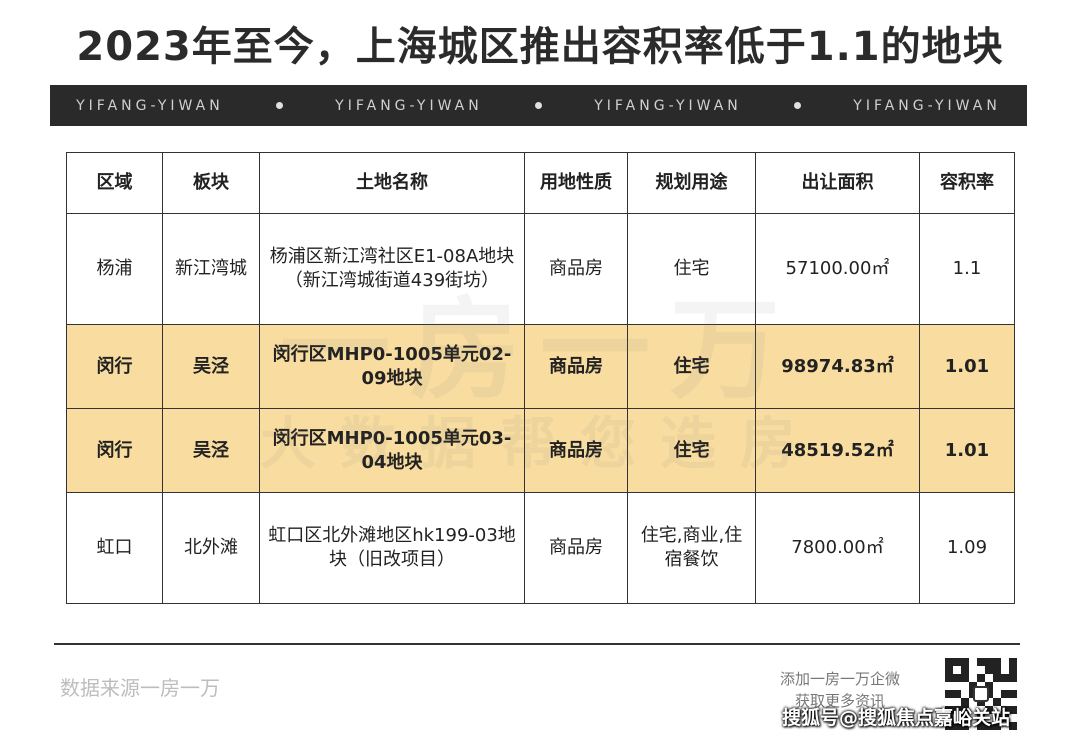 The image size is (1080, 739). Describe the element at coordinates (967, 269) in the screenshot. I see `cell-far: 1.1` at that location.